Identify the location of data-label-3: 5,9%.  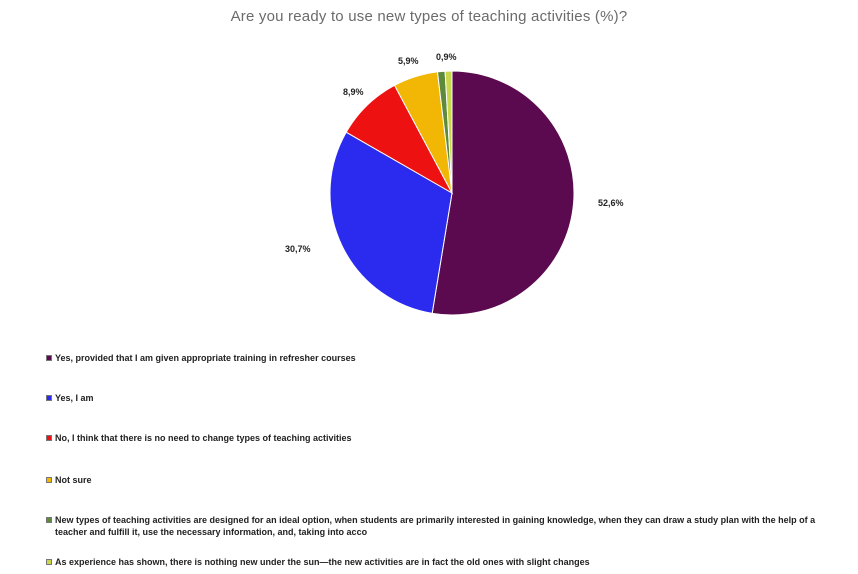
(408, 61).